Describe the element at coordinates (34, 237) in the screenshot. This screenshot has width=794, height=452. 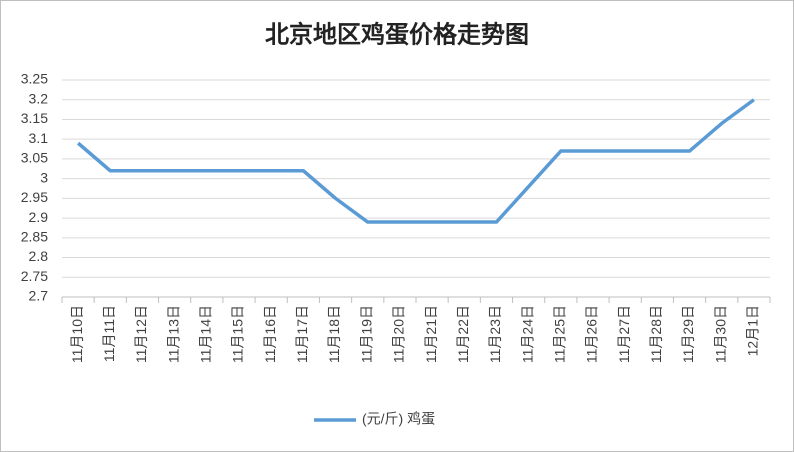
I see `y-tick-label: 2.85` at that location.